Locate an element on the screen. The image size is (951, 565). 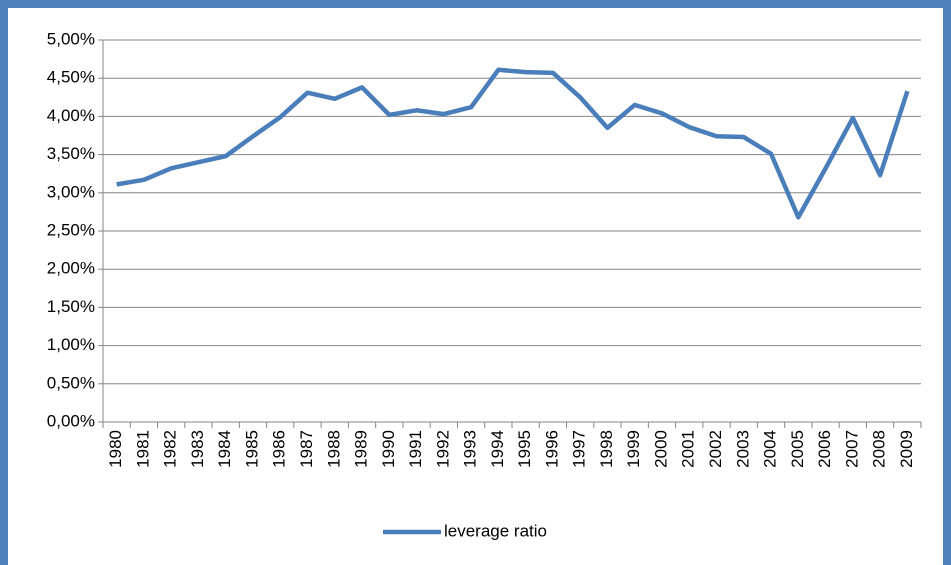
x-tick-label: 2007 is located at coordinates (851, 449).